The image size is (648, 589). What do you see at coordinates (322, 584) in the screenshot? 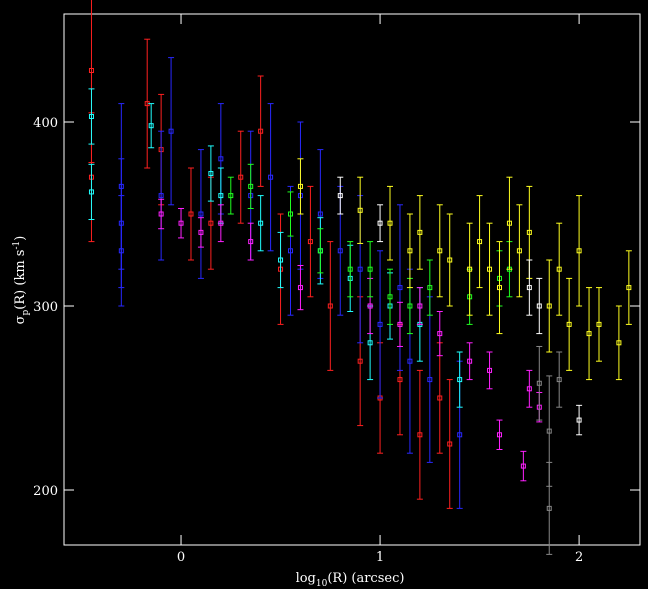
I see `x-label-sub: 10` at bounding box center [322, 584].